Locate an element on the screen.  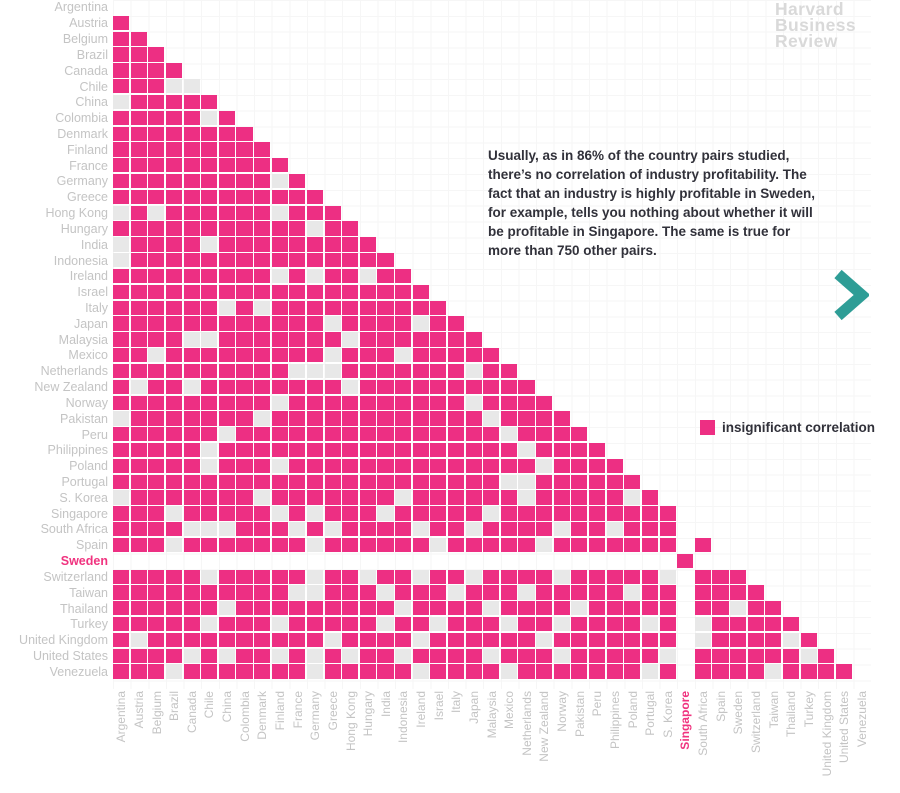
next-arrow-button is located at coordinates (852, 295).